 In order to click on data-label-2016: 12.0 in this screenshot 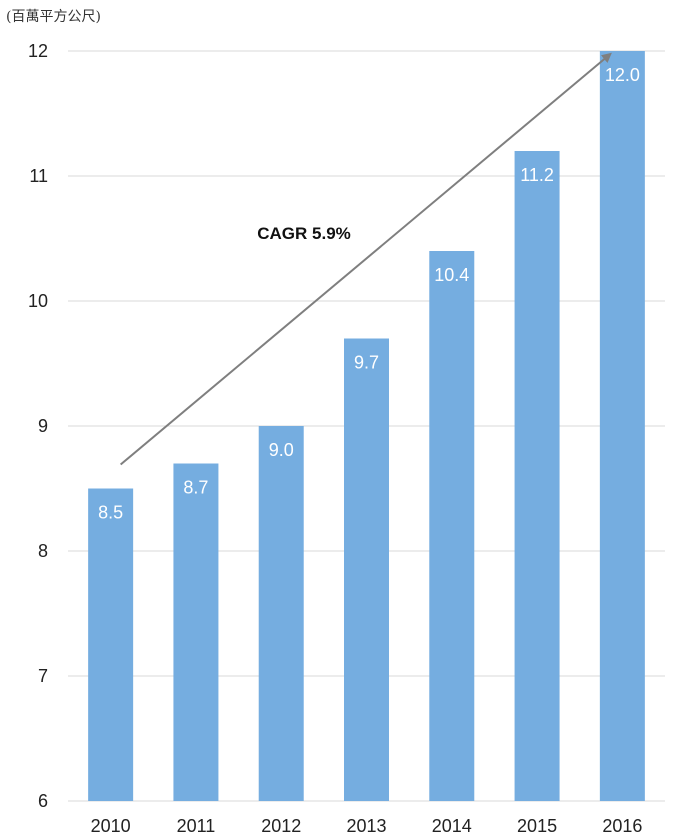, I will do `click(622, 75)`.